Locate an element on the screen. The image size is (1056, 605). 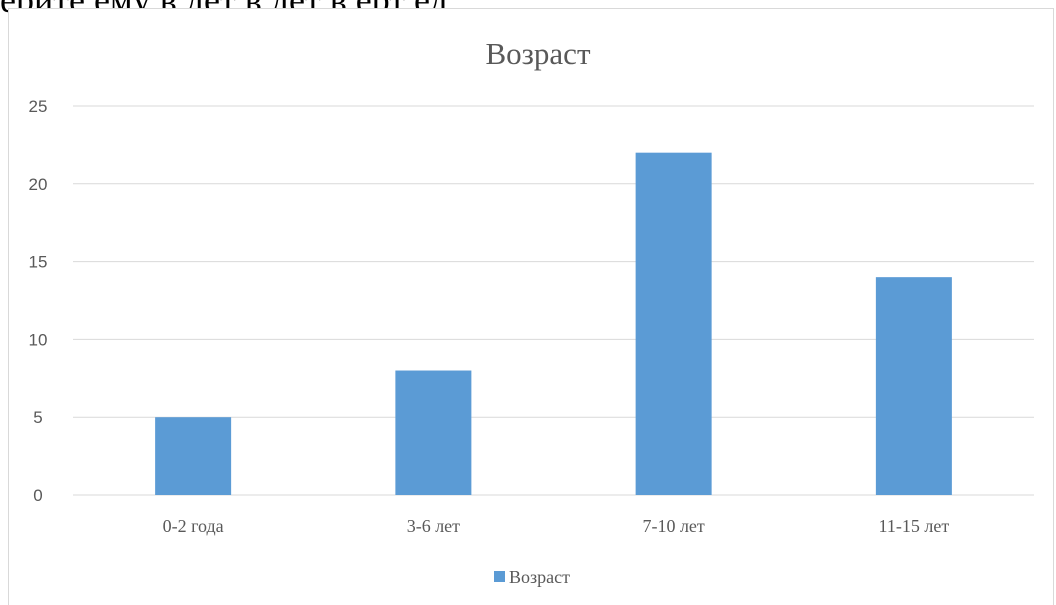
x-tick-label: 11-15 лет is located at coordinates (914, 526).